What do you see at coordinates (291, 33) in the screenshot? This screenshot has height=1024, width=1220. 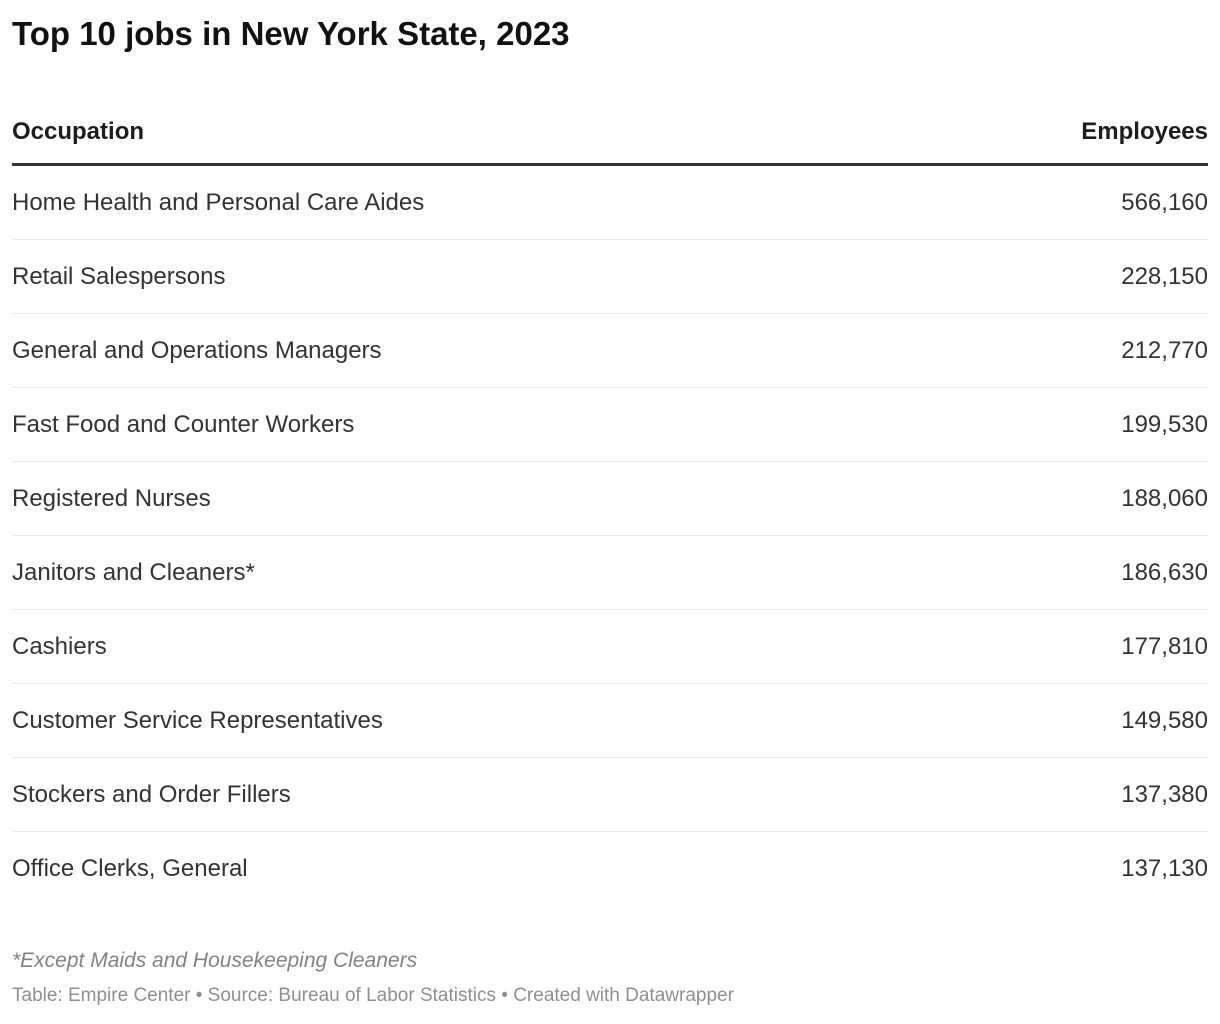 I see `page-title: Top 10 jobs in New York State, 2023` at bounding box center [291, 33].